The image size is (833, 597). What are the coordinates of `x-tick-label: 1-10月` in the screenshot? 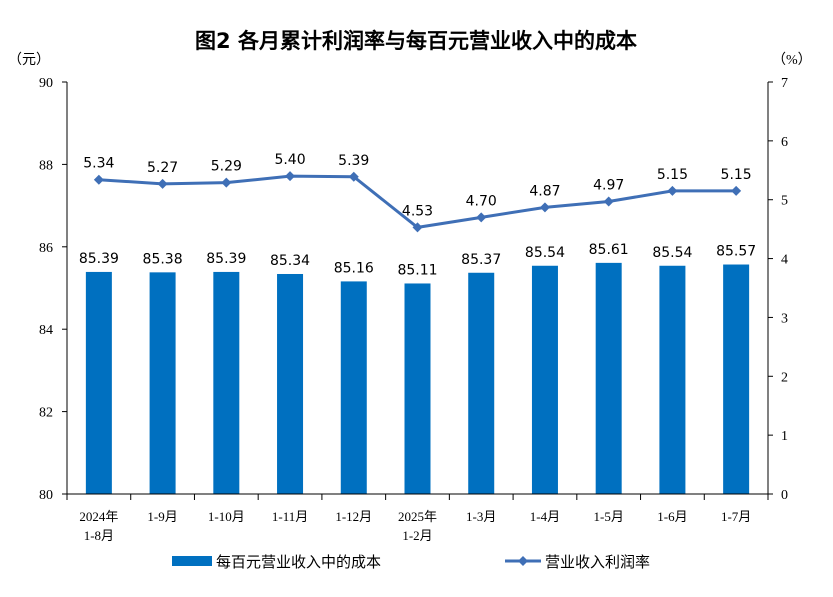 It's located at (226, 516).